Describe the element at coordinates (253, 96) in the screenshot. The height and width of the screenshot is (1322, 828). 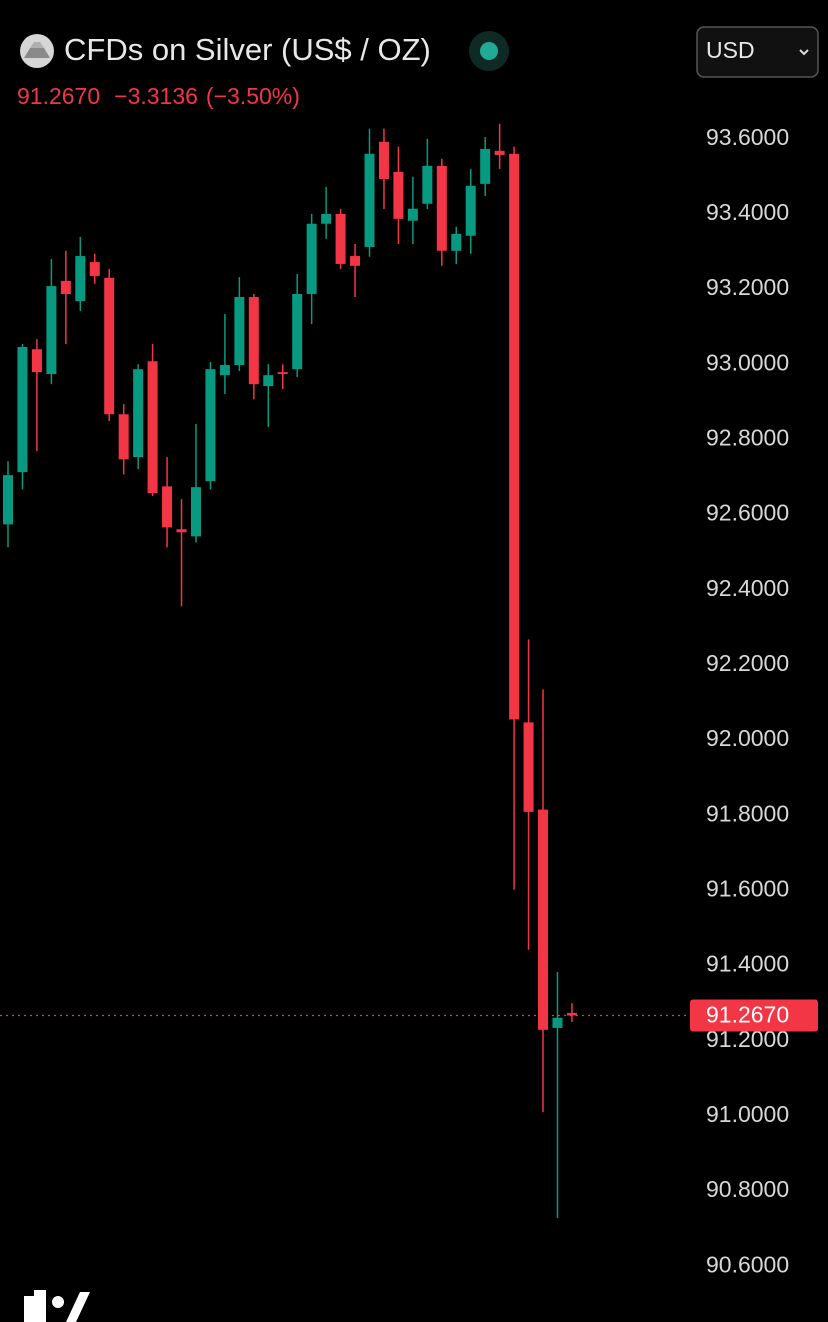
I see `header-change-percent: (−3.50%)` at that location.